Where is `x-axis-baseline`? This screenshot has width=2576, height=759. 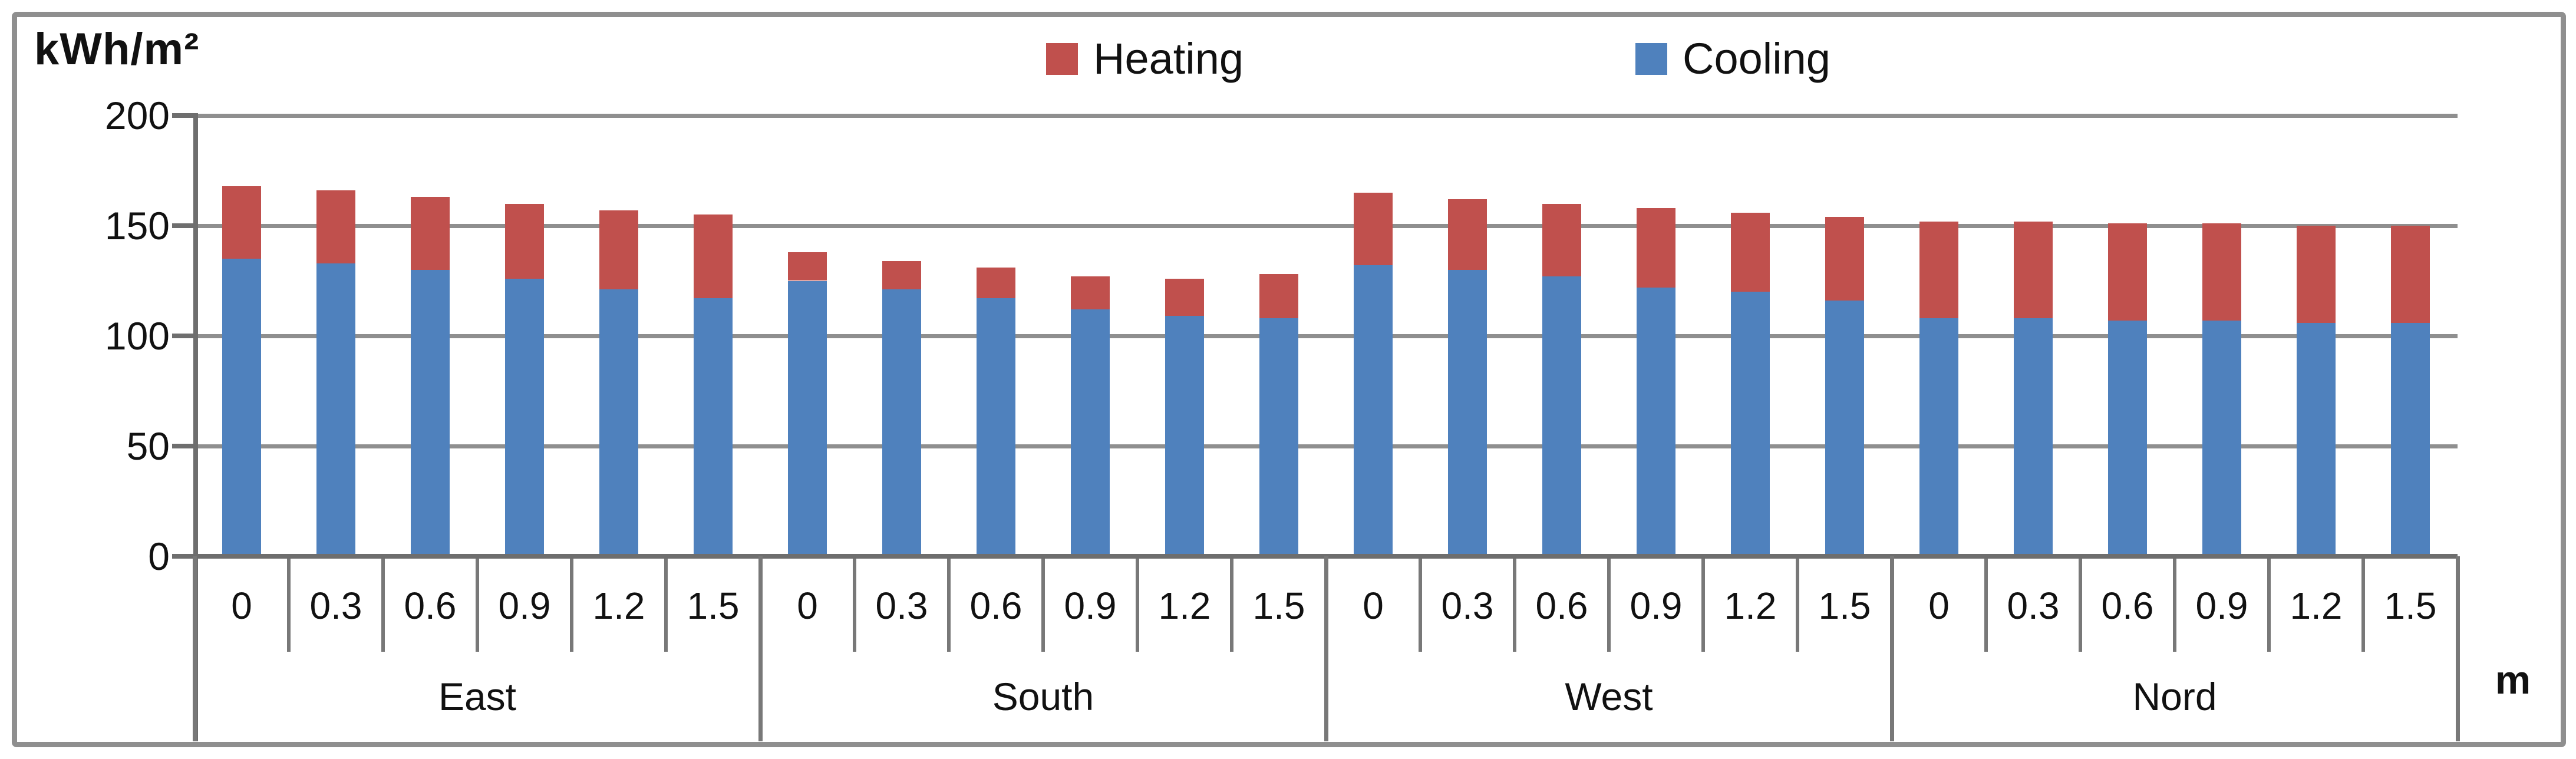
x-axis-baseline is located at coordinates (1315, 556).